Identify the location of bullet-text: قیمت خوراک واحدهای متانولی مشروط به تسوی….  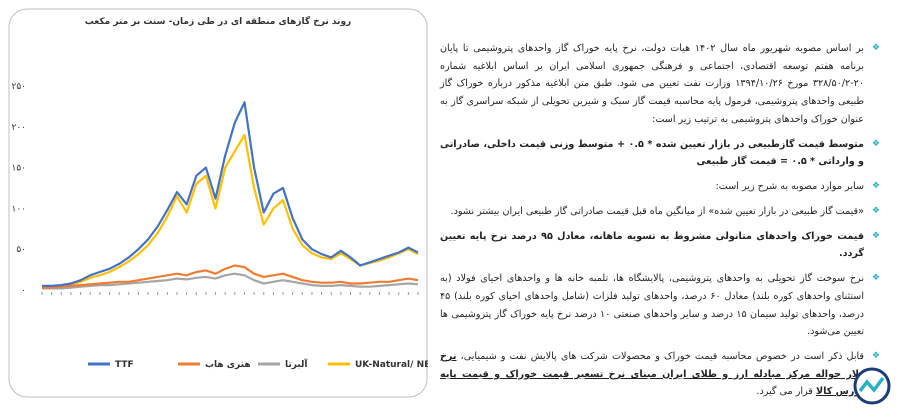
(652, 245).